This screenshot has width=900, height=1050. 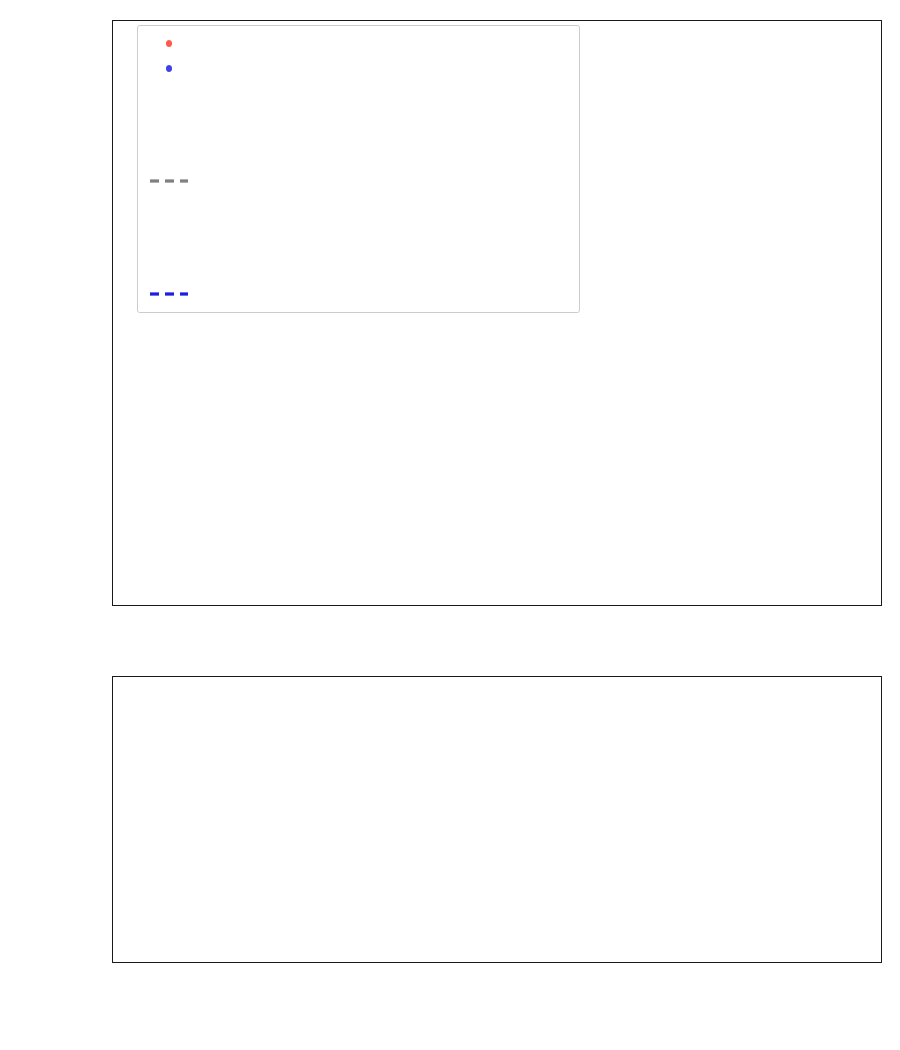 What do you see at coordinates (358, 293) in the screenshot?
I see `legend-entry-fit` at bounding box center [358, 293].